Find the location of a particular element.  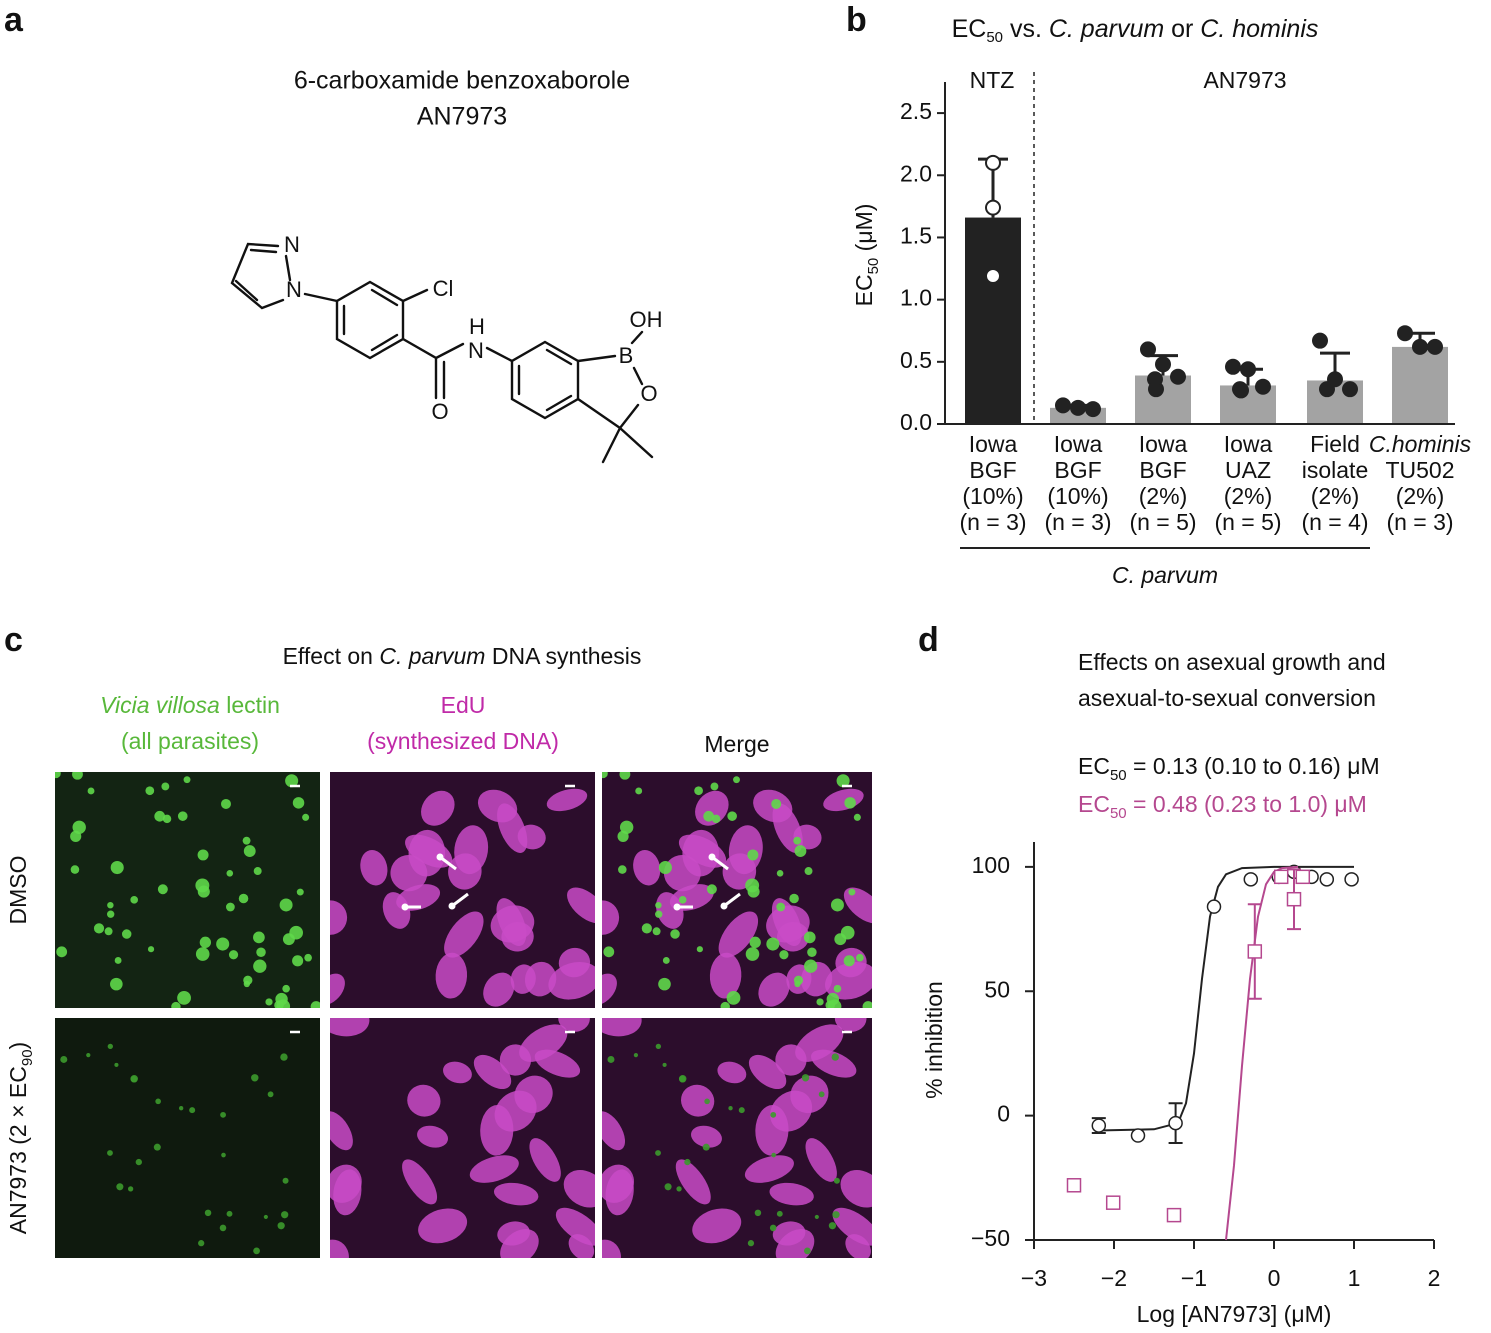

micrograph is located at coordinates (737, 890).